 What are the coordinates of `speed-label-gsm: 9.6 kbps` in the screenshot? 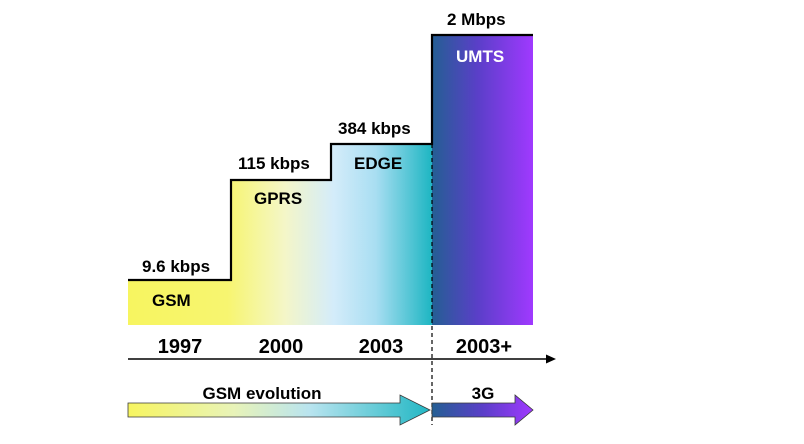 It's located at (176, 266).